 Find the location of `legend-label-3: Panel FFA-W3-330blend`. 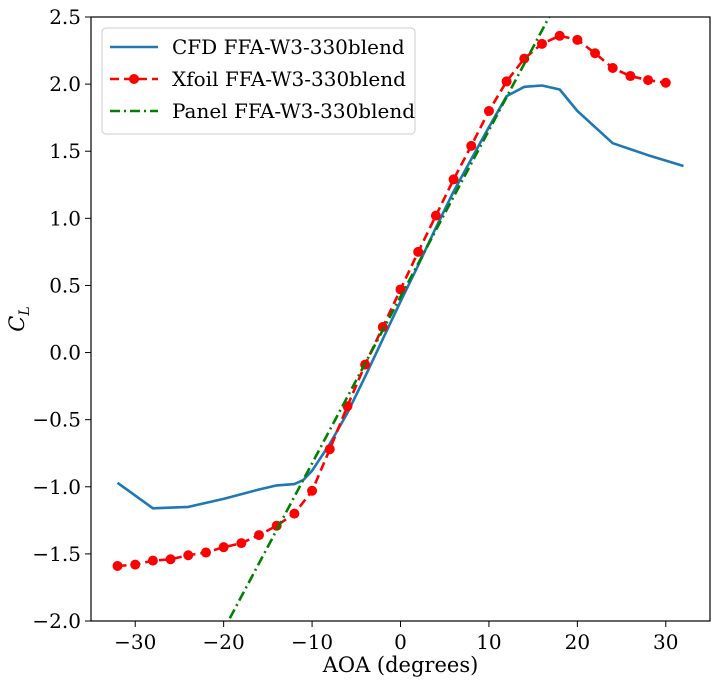

legend-label-3: Panel FFA-W3-330blend is located at coordinates (293, 111).